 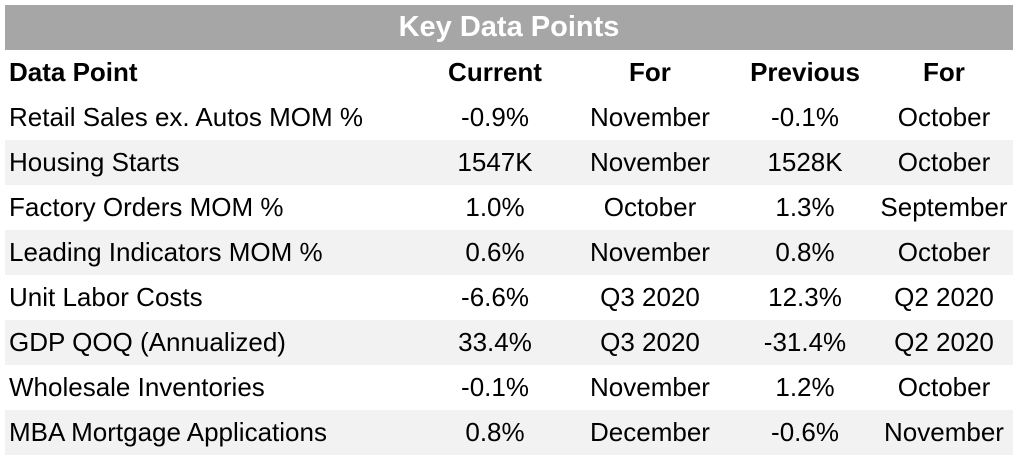 What do you see at coordinates (146, 207) in the screenshot?
I see `table-cell: Factory Orders MOM %` at bounding box center [146, 207].